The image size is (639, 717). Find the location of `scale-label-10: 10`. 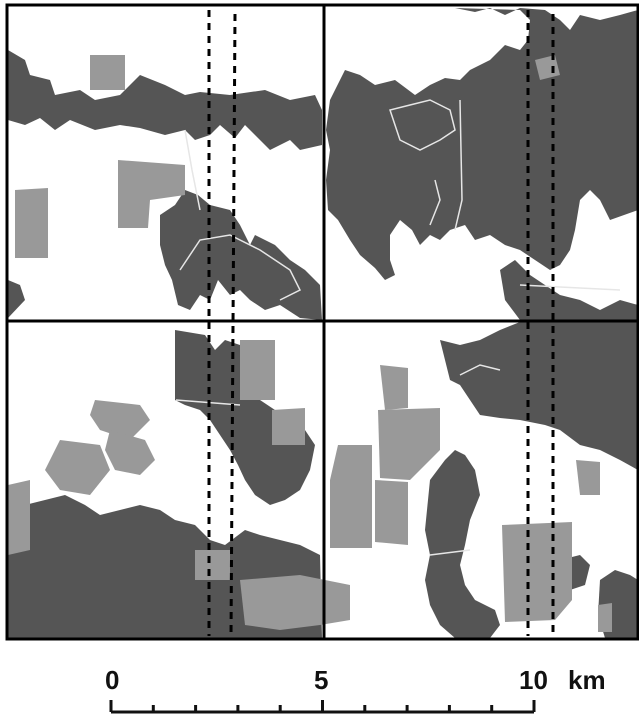

scale-label-10: 10 is located at coordinates (533, 680).